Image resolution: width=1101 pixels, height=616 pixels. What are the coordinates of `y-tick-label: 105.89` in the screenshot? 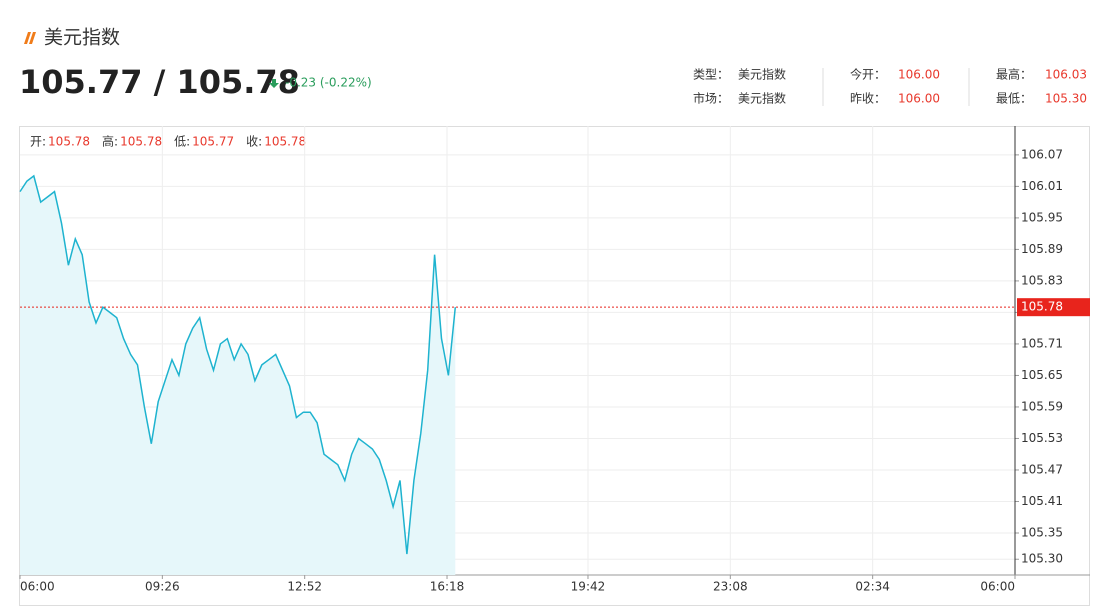 It's located at (1042, 249).